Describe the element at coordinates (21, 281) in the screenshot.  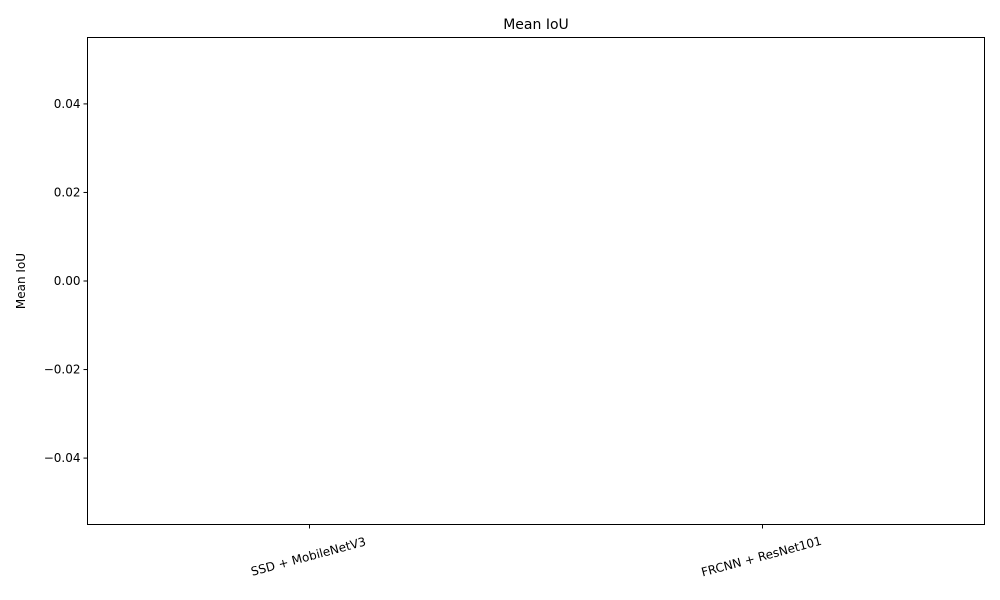
I see `y-axis-label: Mean IoU` at that location.